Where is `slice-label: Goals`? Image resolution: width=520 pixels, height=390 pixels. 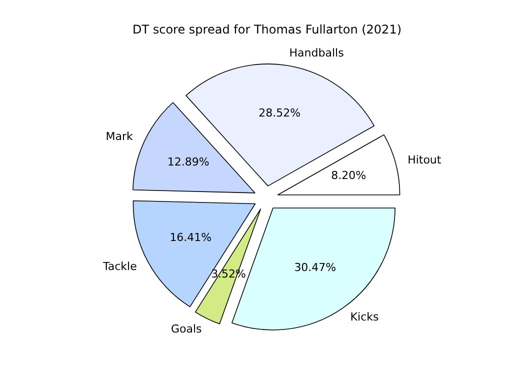 slice-label: Goals is located at coordinates (186, 329).